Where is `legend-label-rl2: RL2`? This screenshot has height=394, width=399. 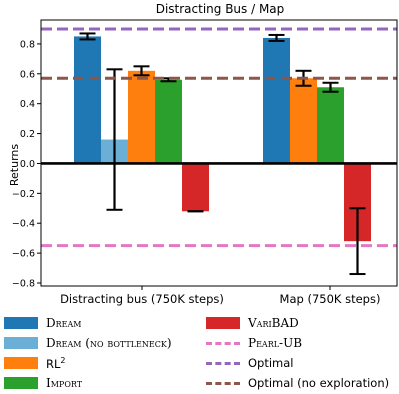 legend-label-rl2: RL2 is located at coordinates (56, 363).